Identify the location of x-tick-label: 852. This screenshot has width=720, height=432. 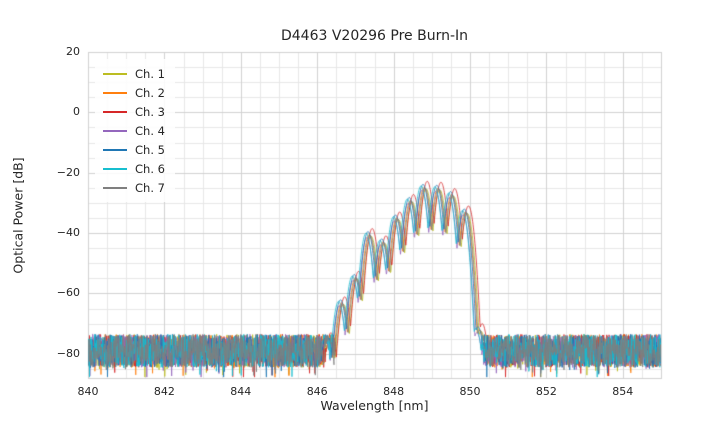
(546, 391).